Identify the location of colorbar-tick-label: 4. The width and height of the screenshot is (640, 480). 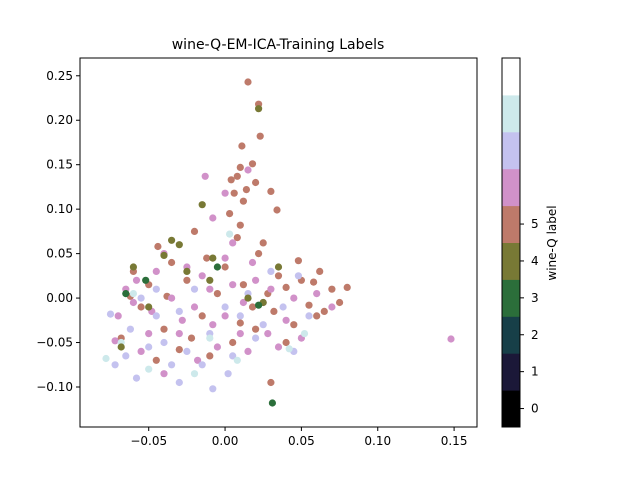
(535, 261).